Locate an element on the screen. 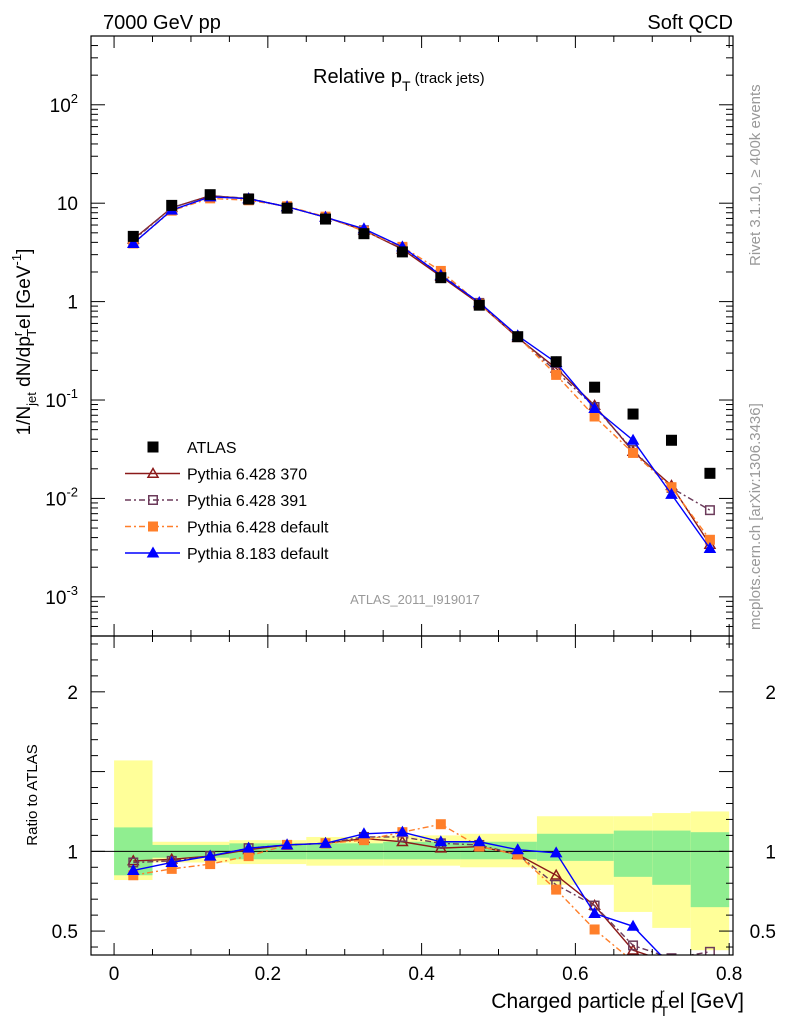 This screenshot has height=1024, width=786. y-tick-label-main: 1 is located at coordinates (72, 303).